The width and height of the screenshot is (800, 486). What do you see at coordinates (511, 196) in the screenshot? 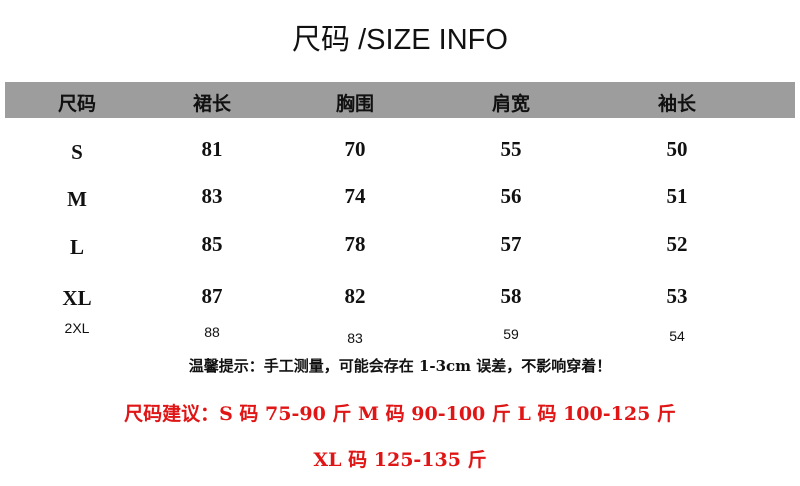
I see `shoulder-cell: 56` at bounding box center [511, 196].